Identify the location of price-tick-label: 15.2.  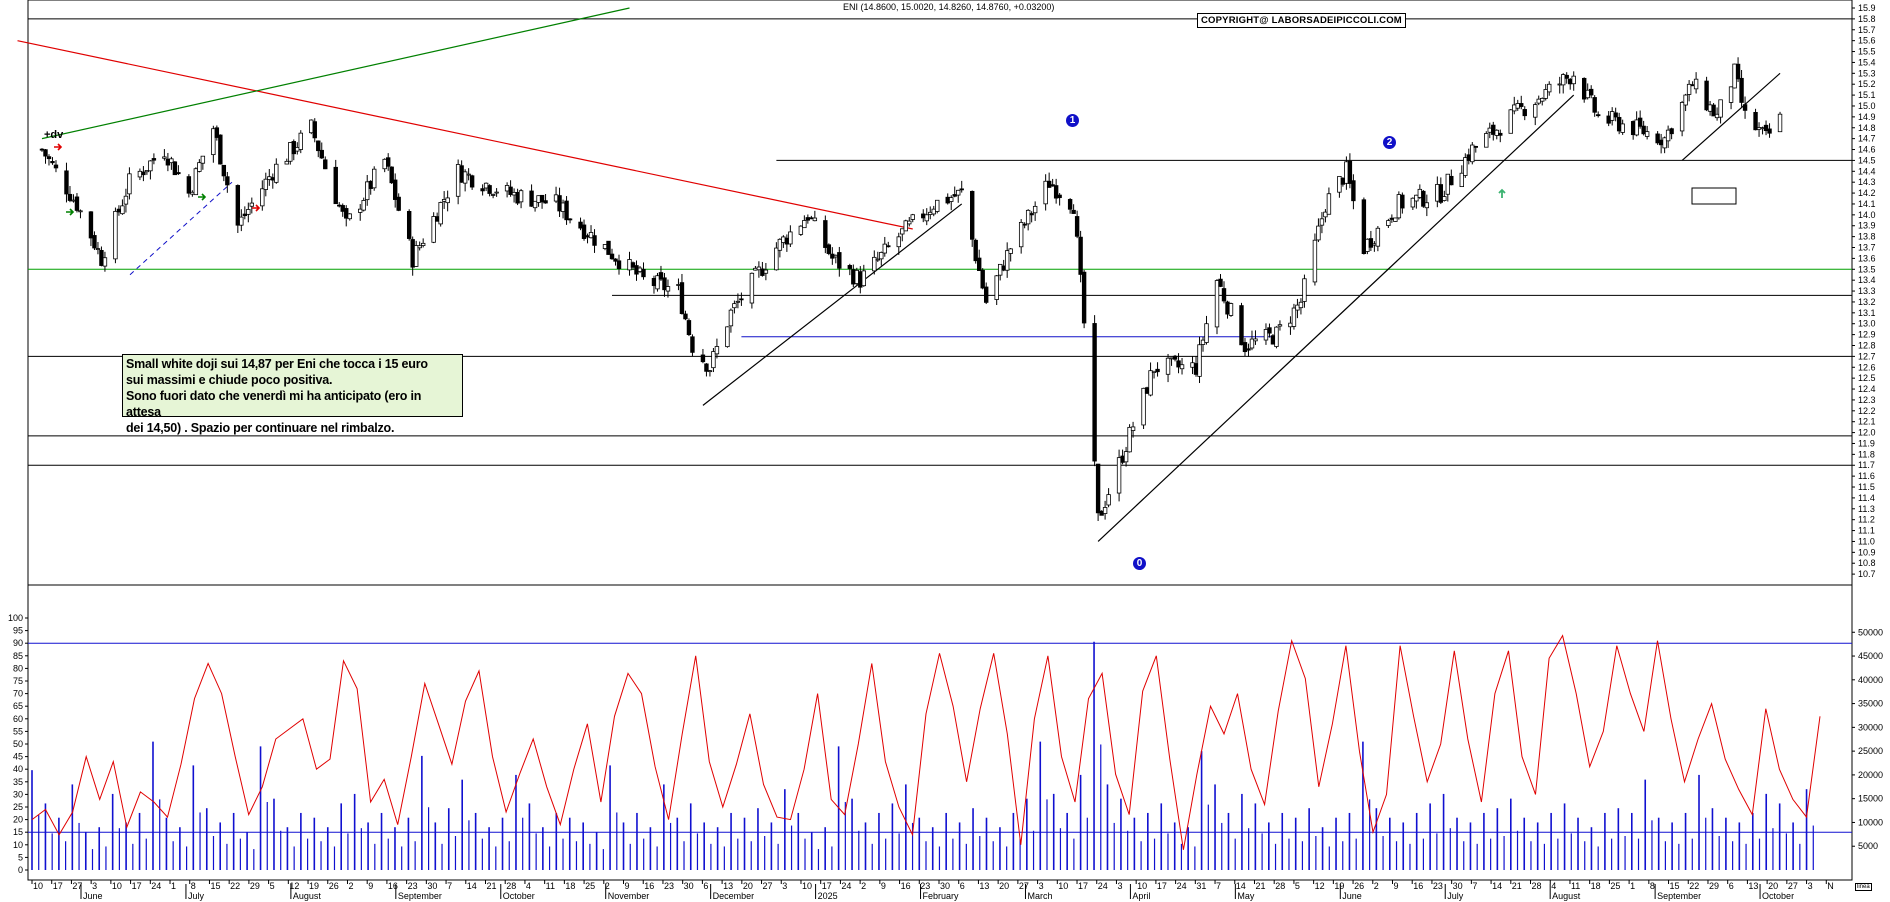
(1867, 84).